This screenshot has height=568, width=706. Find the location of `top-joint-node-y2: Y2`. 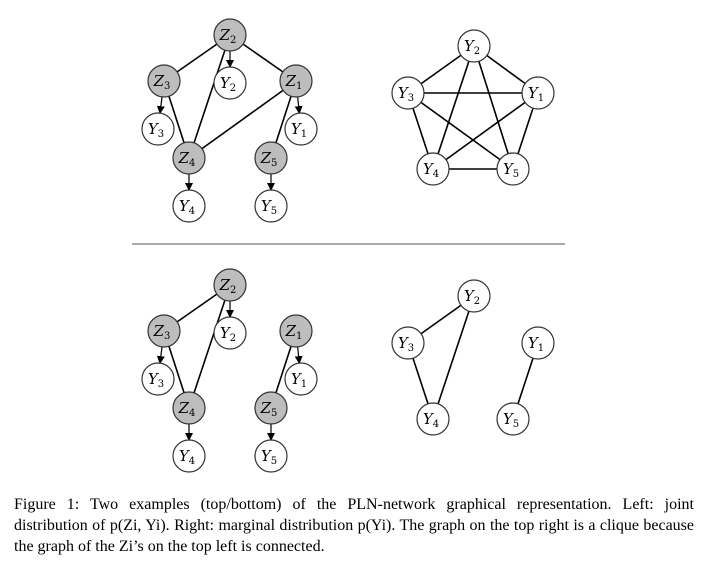

top-joint-node-y2: Y2 is located at coordinates (230, 83).